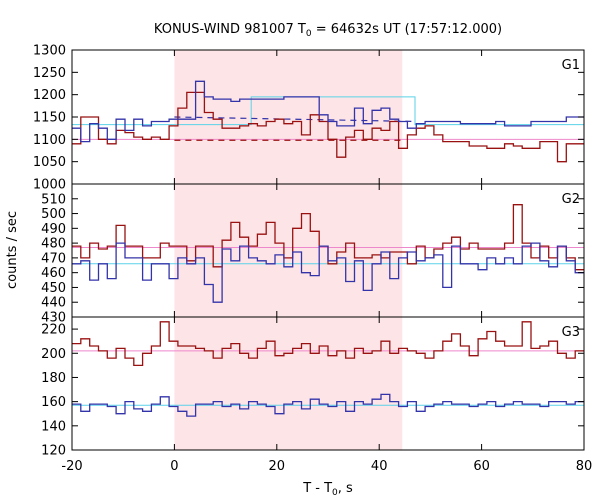 Image resolution: width=600 pixels, height=504 pixels. I want to click on panel-g1-blue-fit, so click(328, 111).